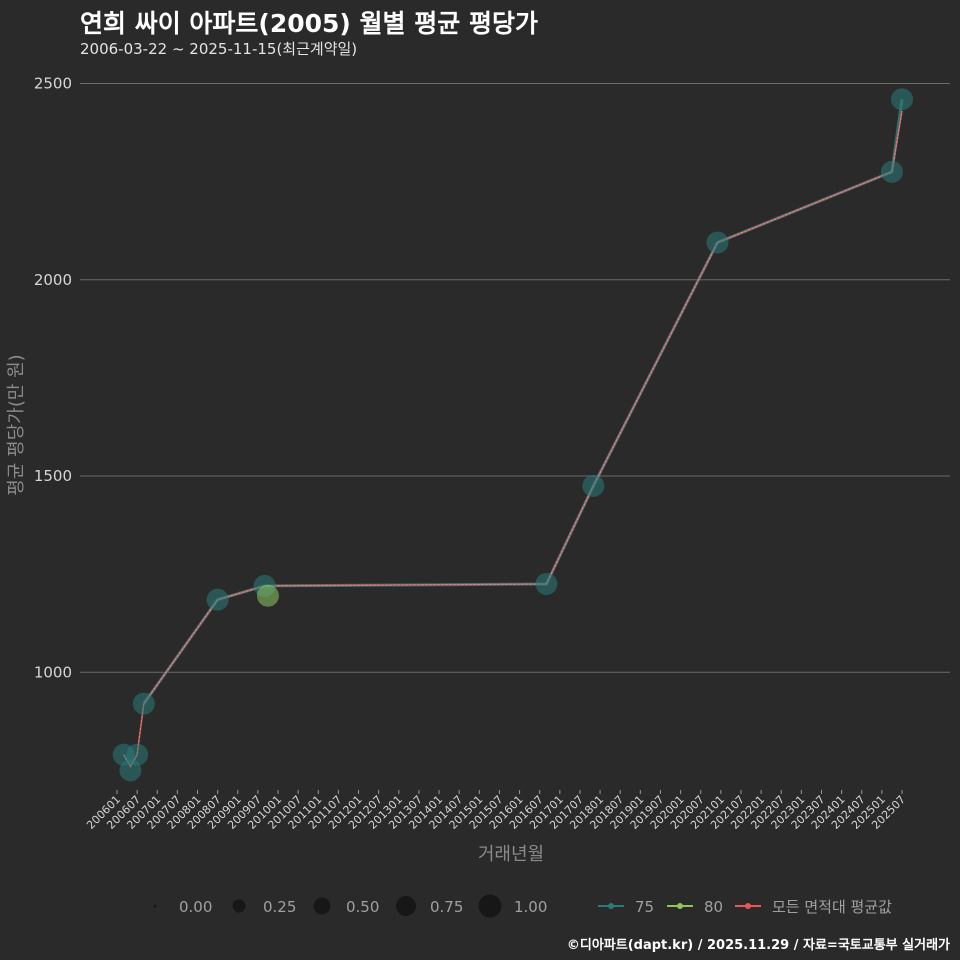  What do you see at coordinates (53, 672) in the screenshot?
I see `y-tick-label: 1000` at bounding box center [53, 672].